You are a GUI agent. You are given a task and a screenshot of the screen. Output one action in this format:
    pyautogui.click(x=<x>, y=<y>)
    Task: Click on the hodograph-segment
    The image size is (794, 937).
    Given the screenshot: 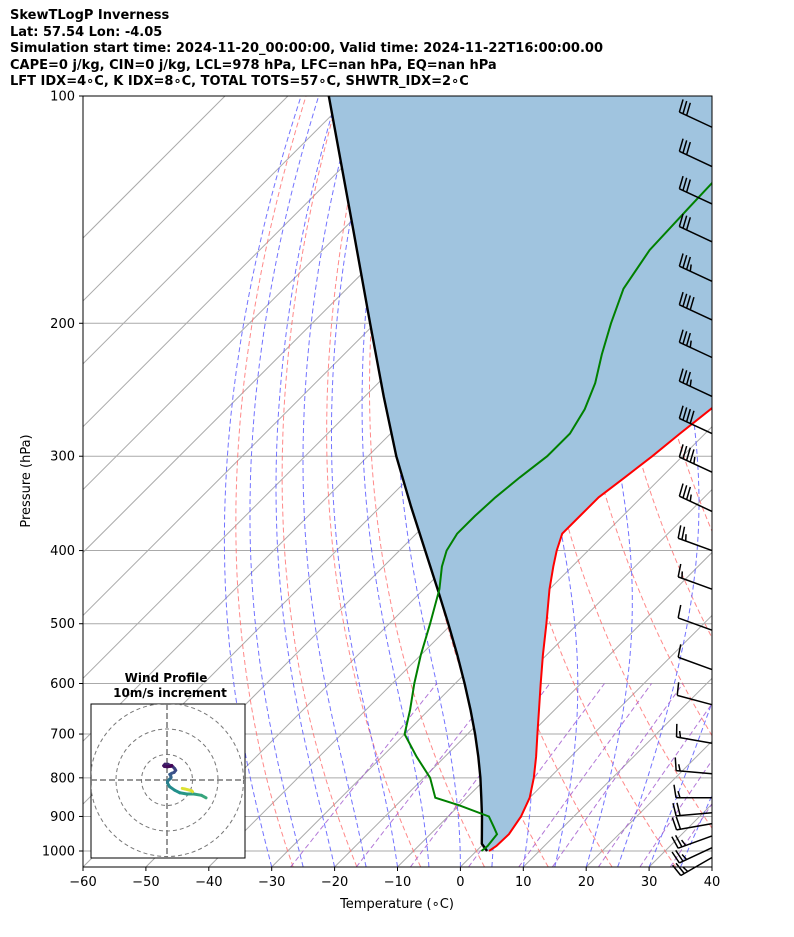 What is the action you would take?
    pyautogui.click(x=171, y=765)
    